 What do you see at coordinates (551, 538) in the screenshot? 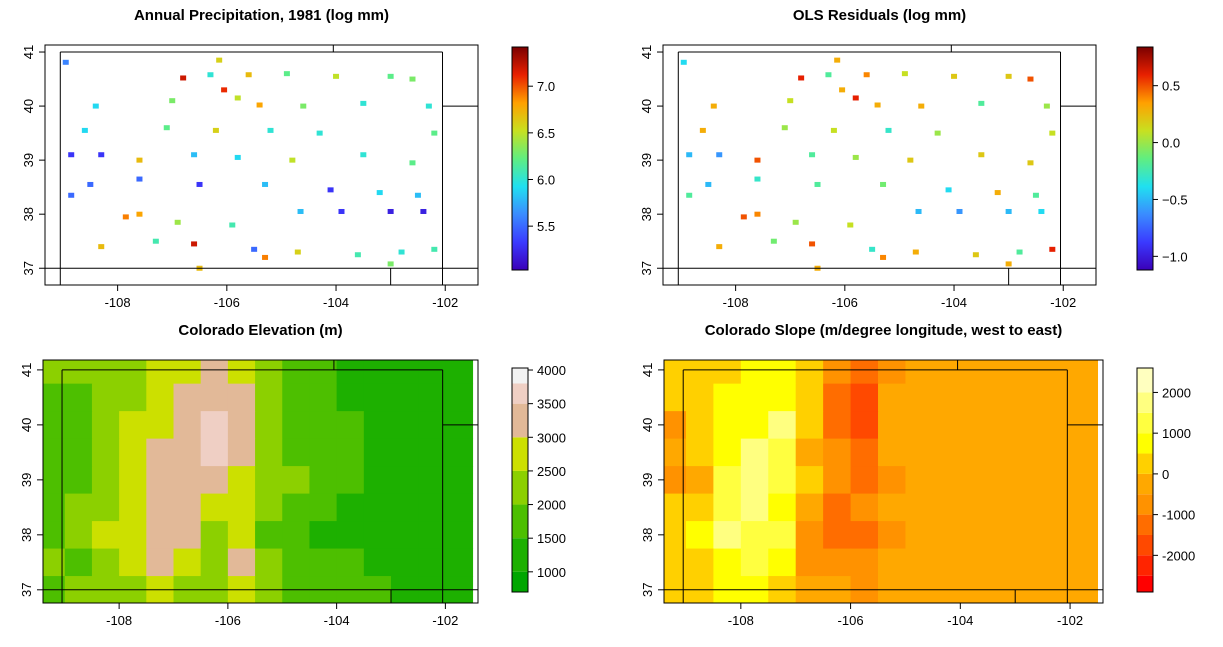
I see `colorbar-tick-label: 1500` at bounding box center [551, 538].